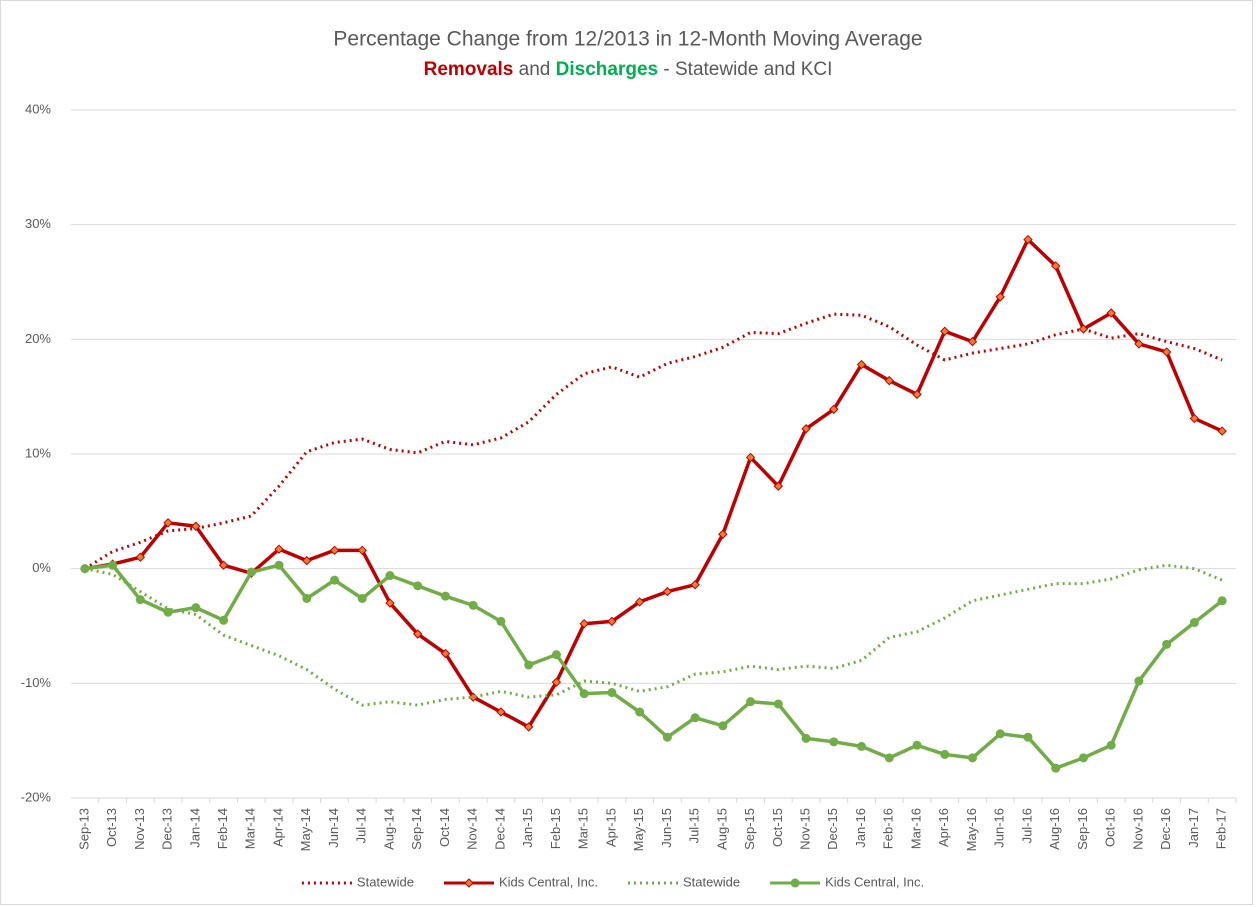 This screenshot has height=907, width=1256. Describe the element at coordinates (38, 338) in the screenshot. I see `y-tick-label: 20%` at that location.